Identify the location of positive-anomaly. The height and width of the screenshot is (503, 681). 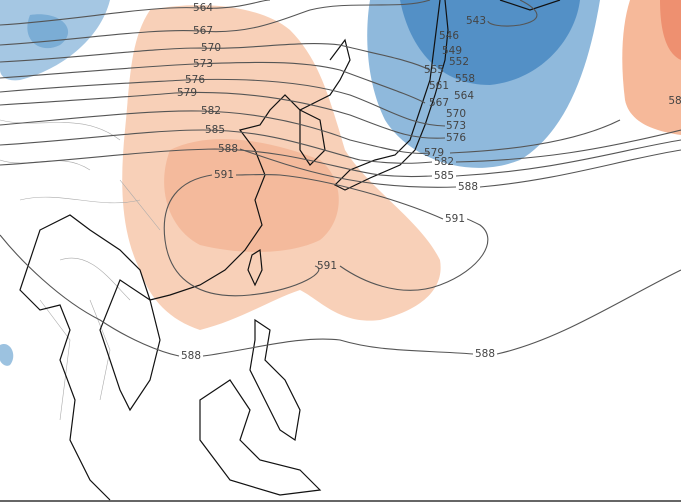
(670, 30).